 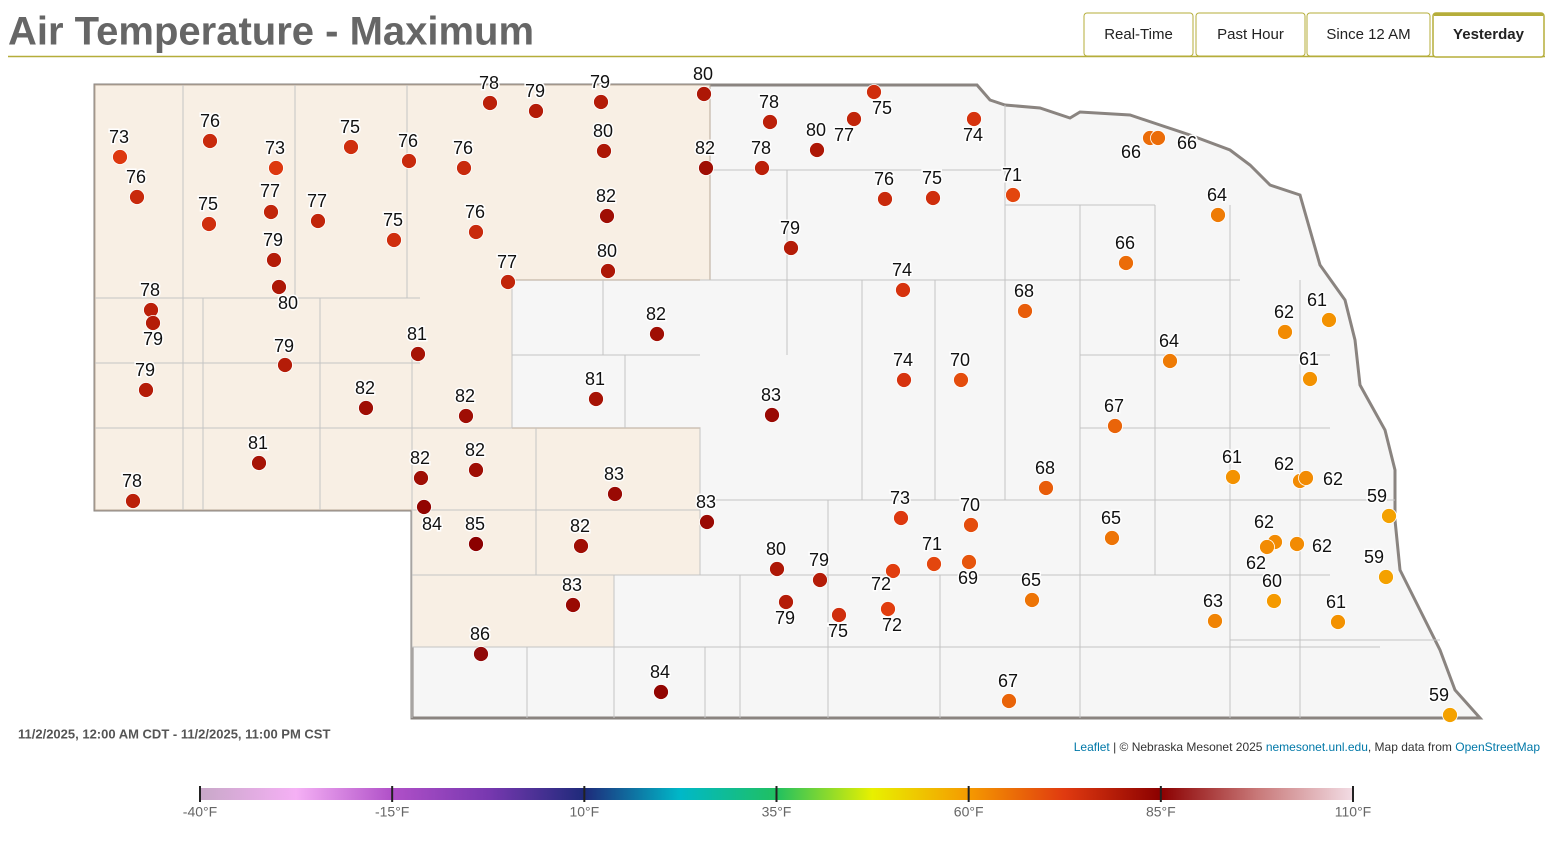 I want to click on site-link: nemesonet.unl.edu, so click(x=1317, y=747).